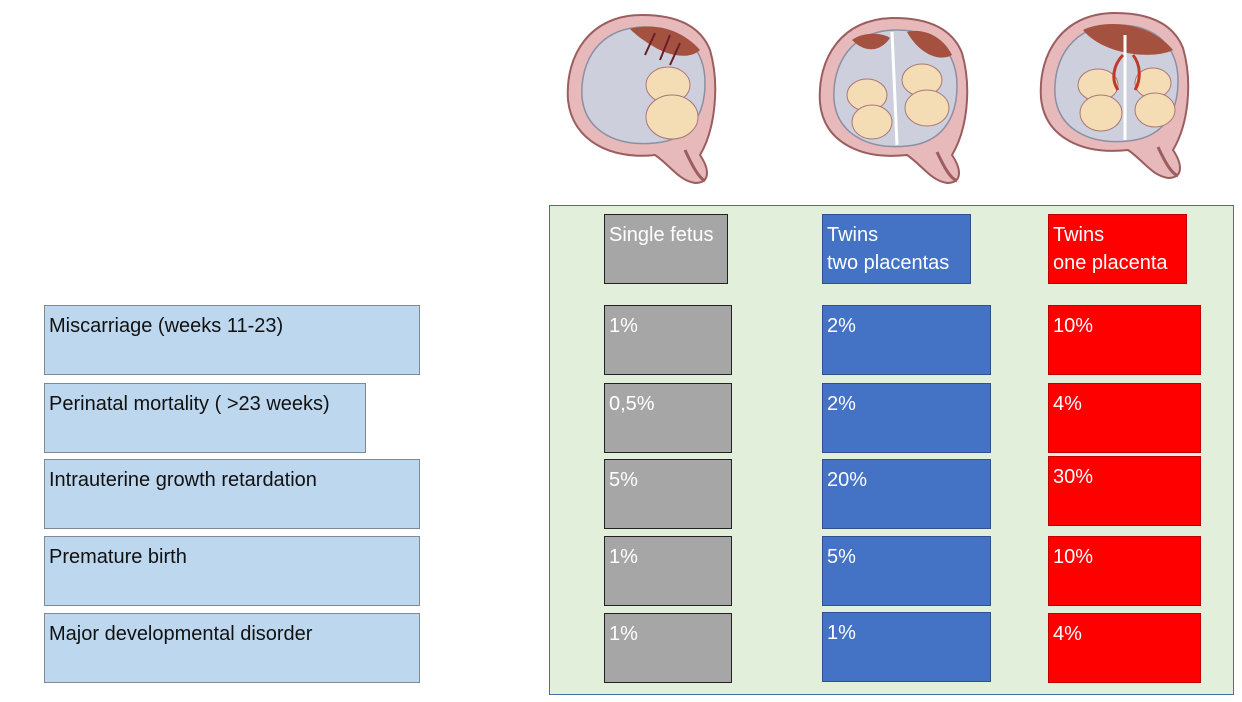  I want to click on value-miscarriage-twins-two: 2%, so click(906, 340).